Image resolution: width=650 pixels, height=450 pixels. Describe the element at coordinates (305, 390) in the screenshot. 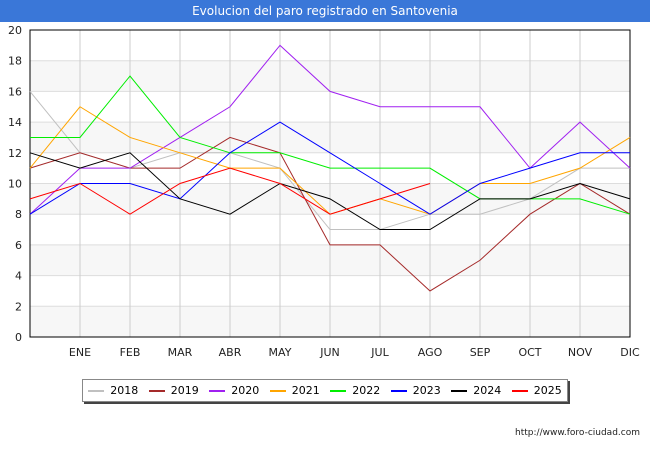

I see `legend-label: 2021` at that location.